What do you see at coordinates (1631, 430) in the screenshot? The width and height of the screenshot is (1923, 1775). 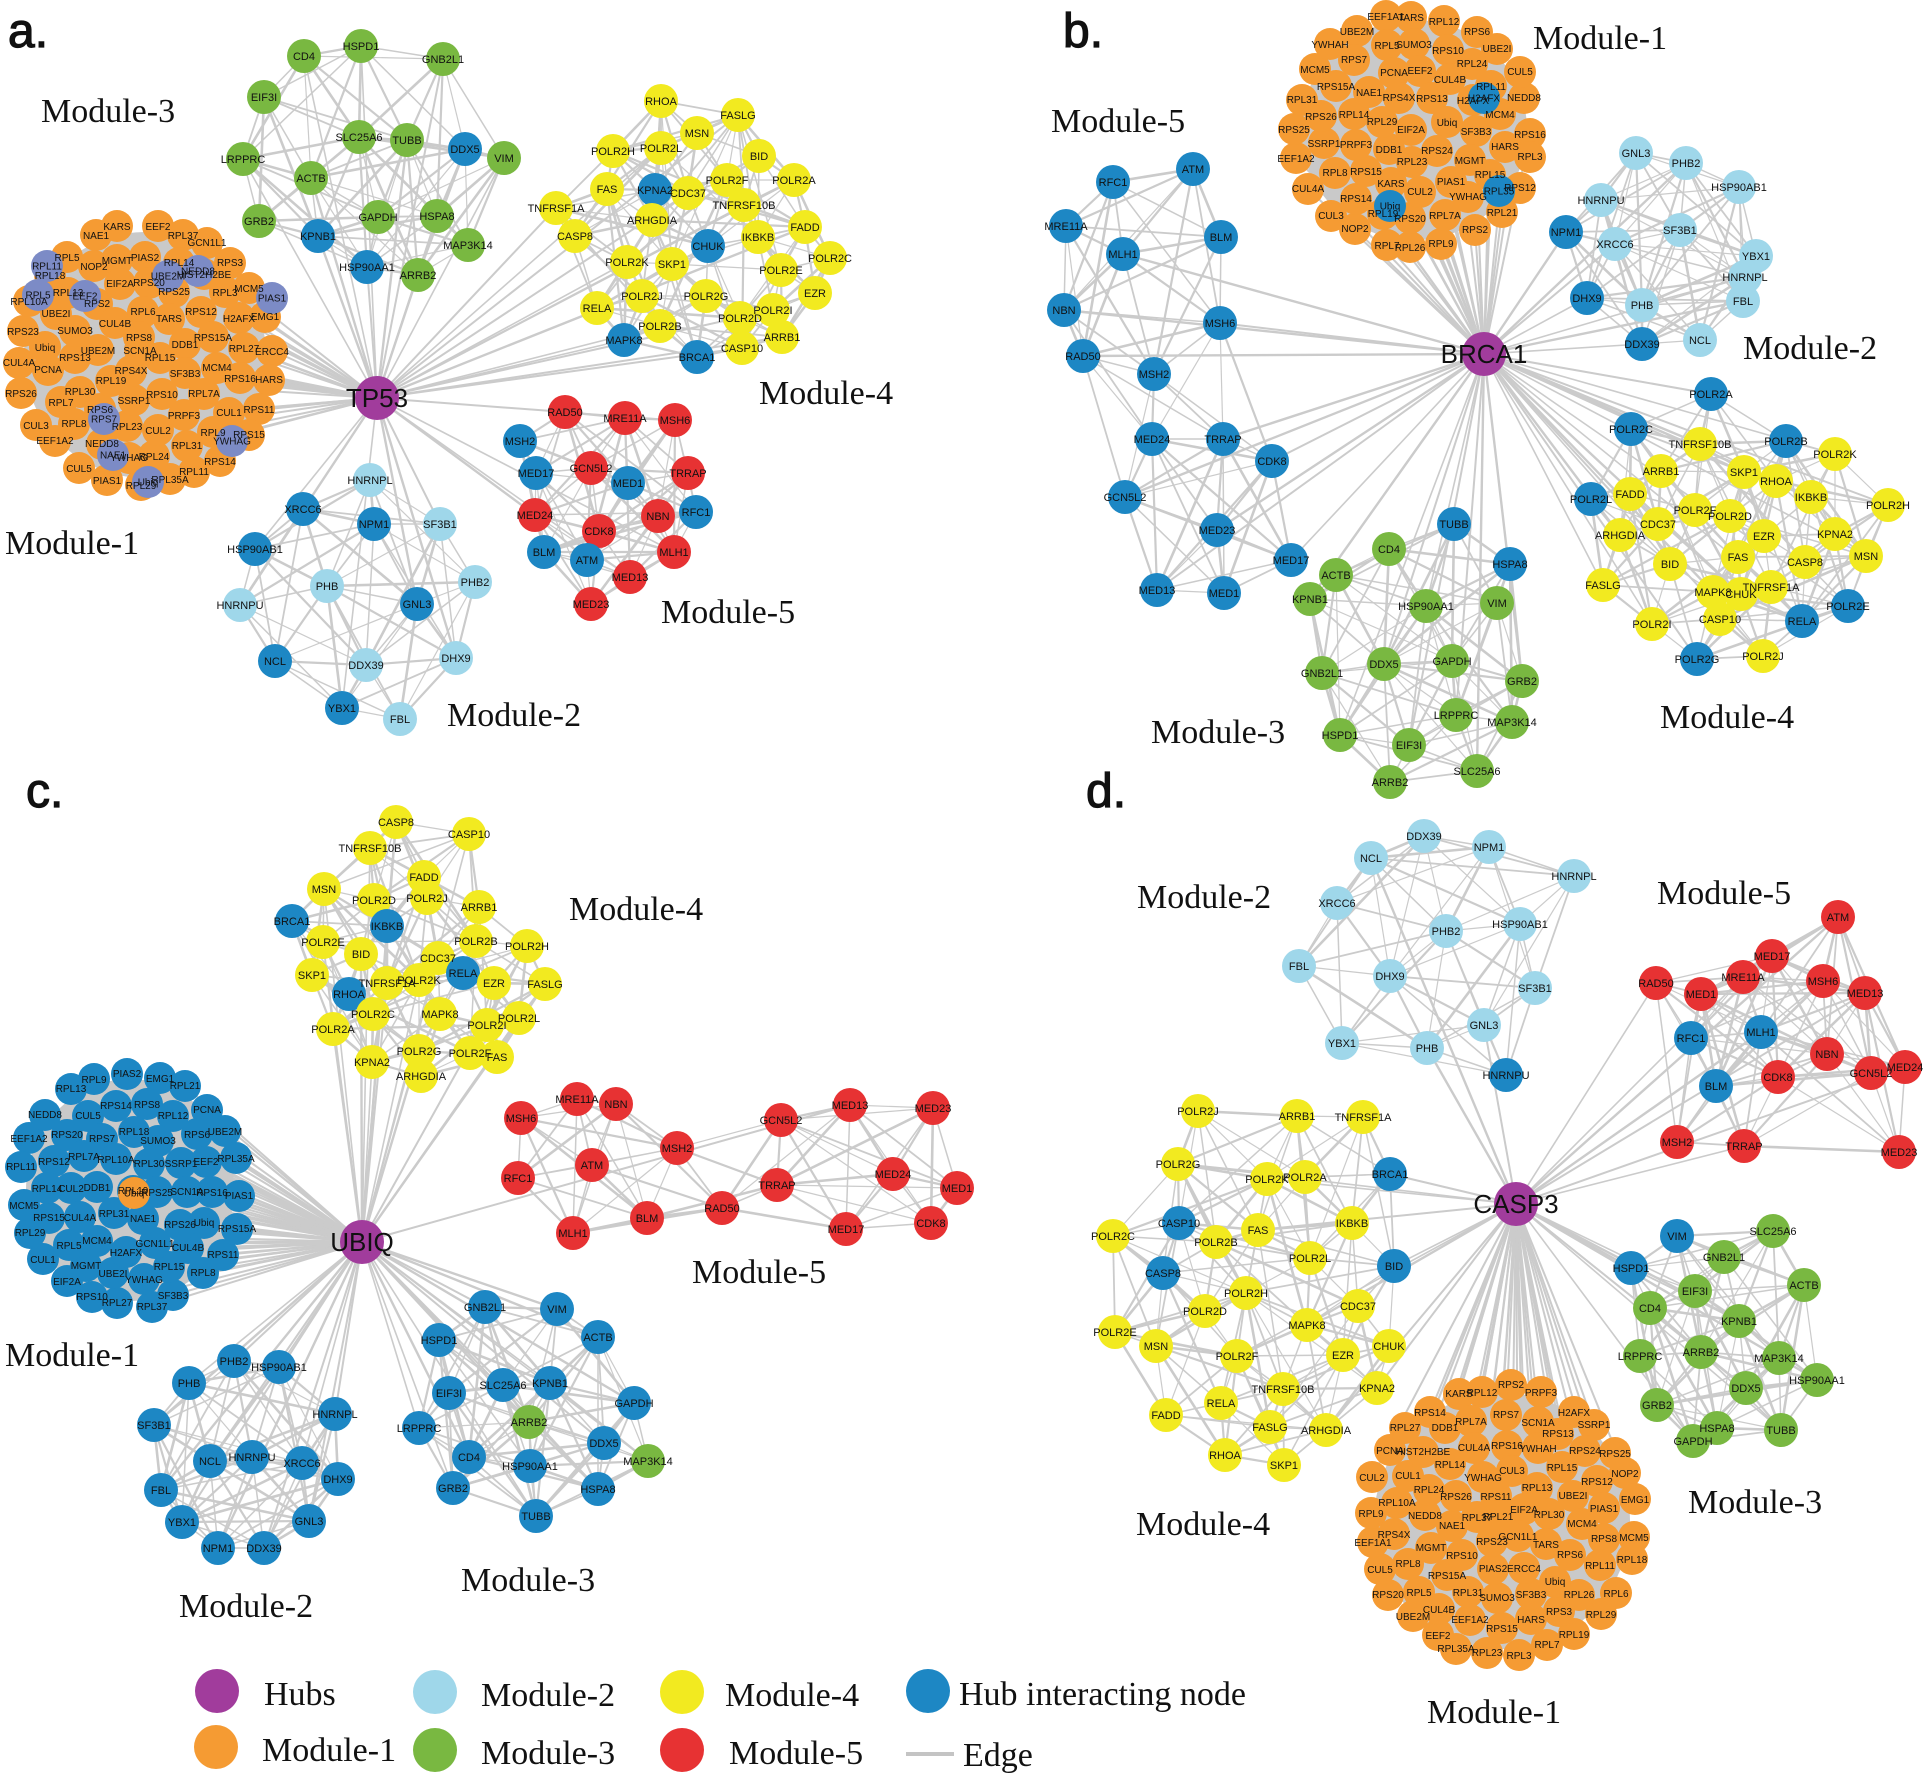 I see `svg-text: POLR2C` at bounding box center [1631, 430].